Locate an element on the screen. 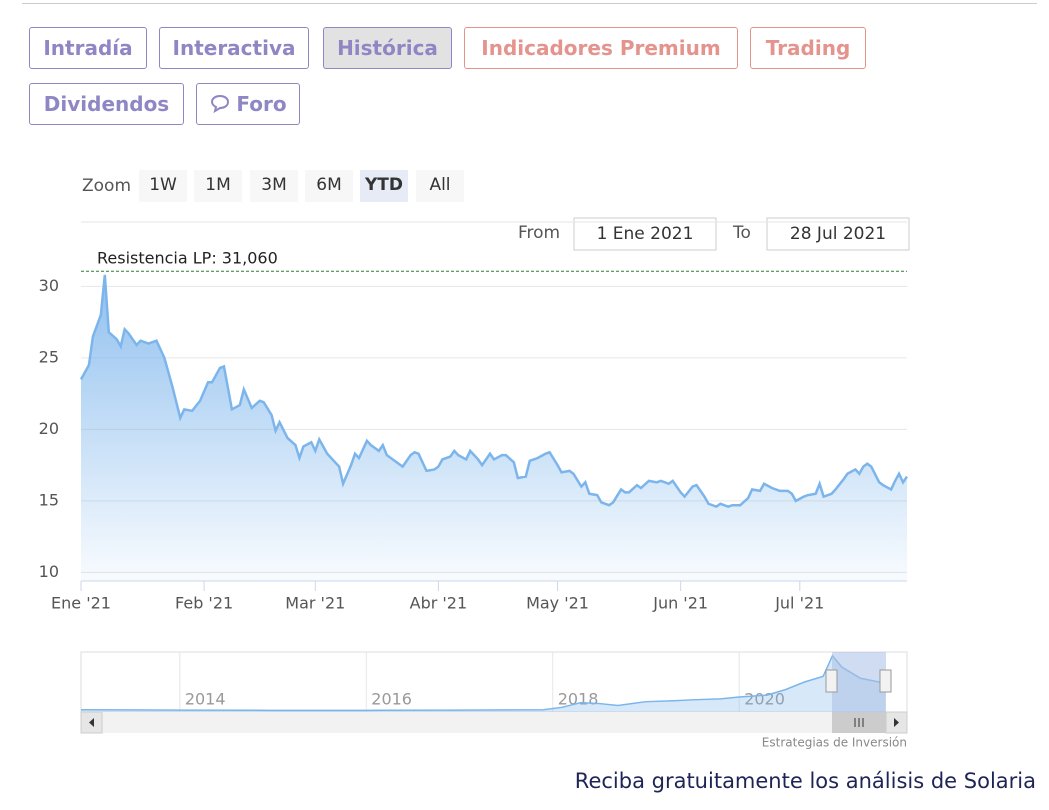 This screenshot has height=810, width=1049. zoom-button-label: YTD is located at coordinates (383, 185).